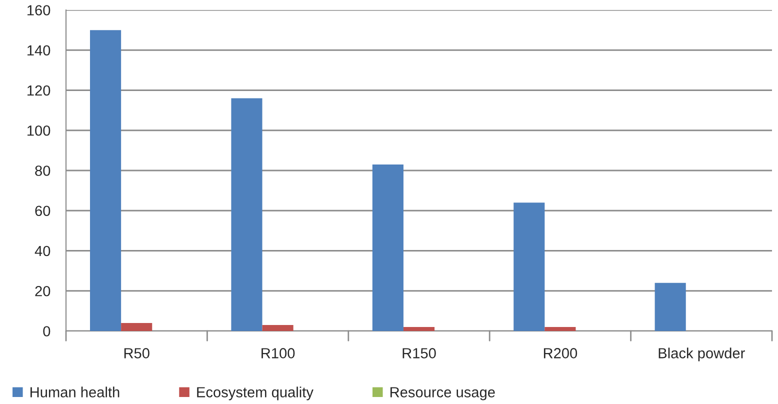 The height and width of the screenshot is (404, 778). Describe the element at coordinates (39, 50) in the screenshot. I see `y-tick-label: 140` at that location.